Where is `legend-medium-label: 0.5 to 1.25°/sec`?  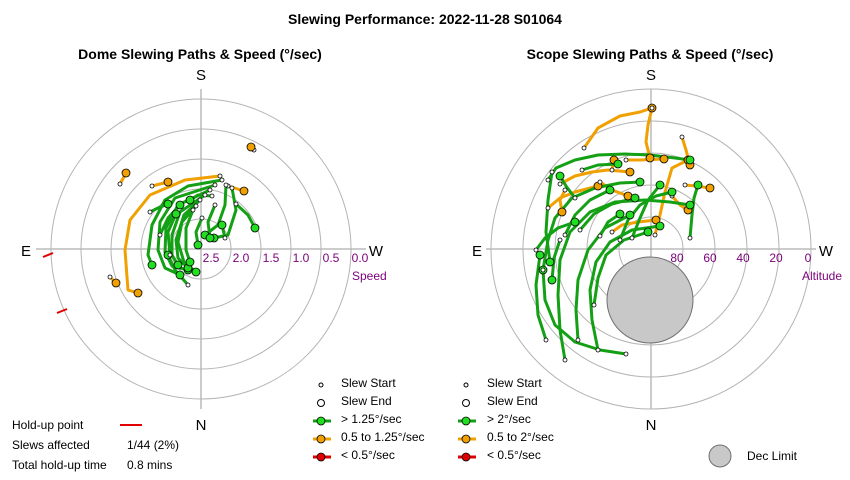 legend-medium-label: 0.5 to 1.25°/sec is located at coordinates (383, 437).